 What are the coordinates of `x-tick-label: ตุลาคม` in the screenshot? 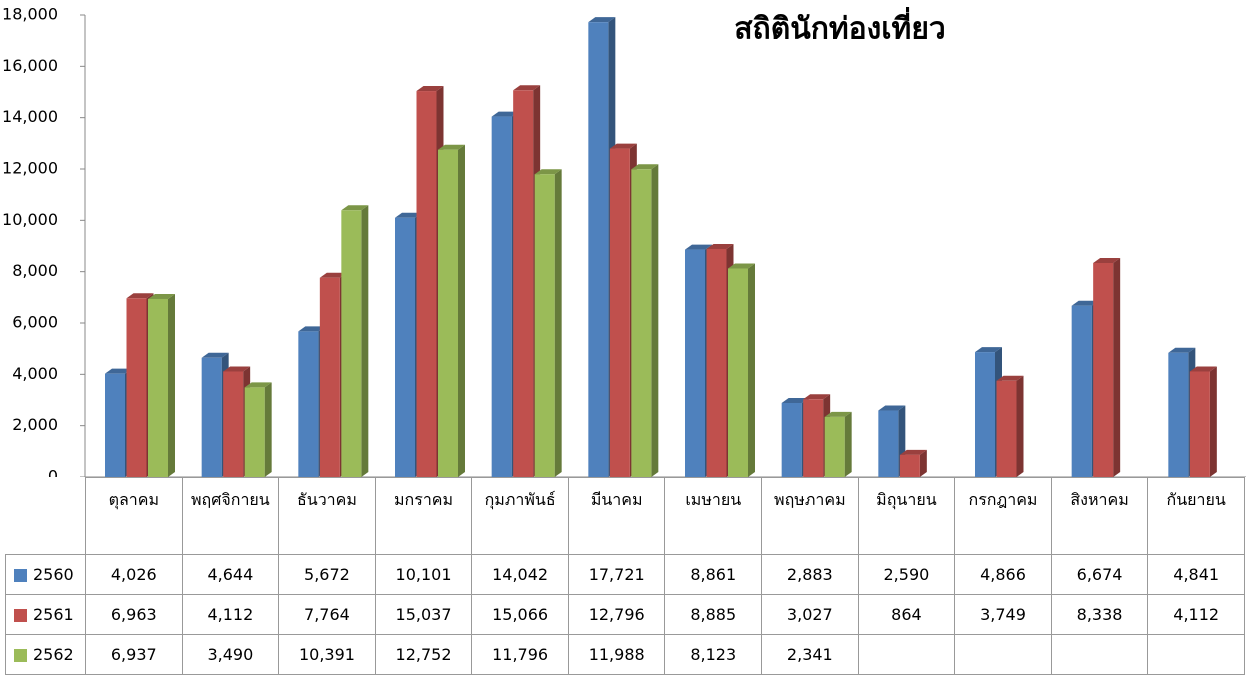 It's located at (134, 516).